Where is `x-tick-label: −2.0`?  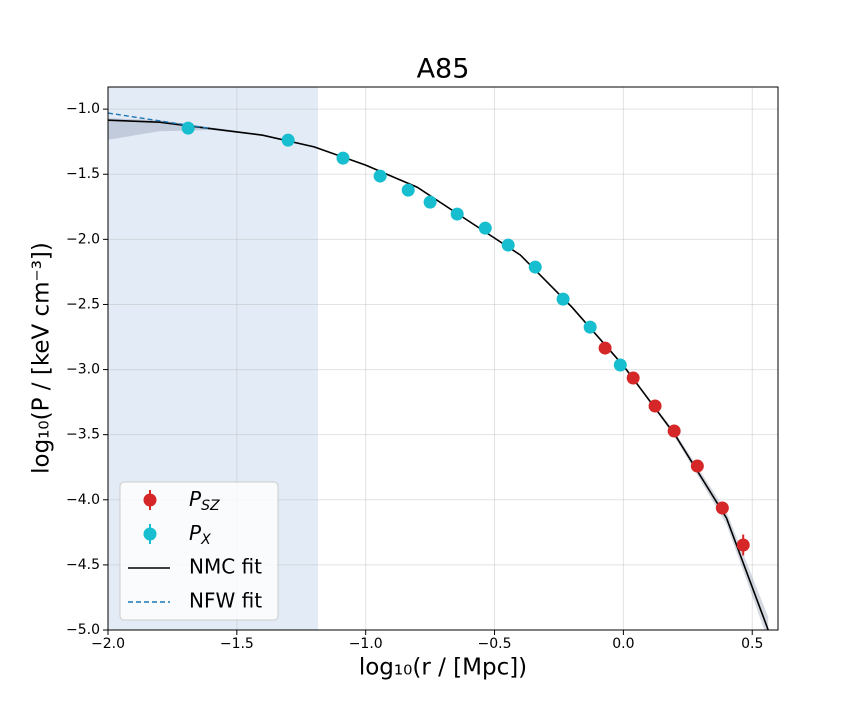
x-tick-label: −2.0 is located at coordinates (108, 644).